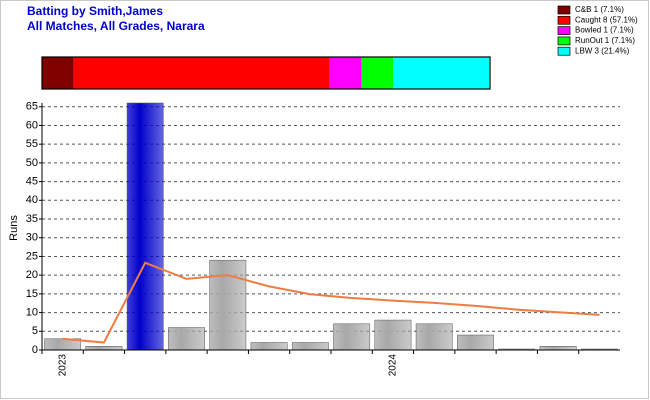 This screenshot has height=400, width=650. I want to click on y-axis-label: Runs, so click(14, 228).